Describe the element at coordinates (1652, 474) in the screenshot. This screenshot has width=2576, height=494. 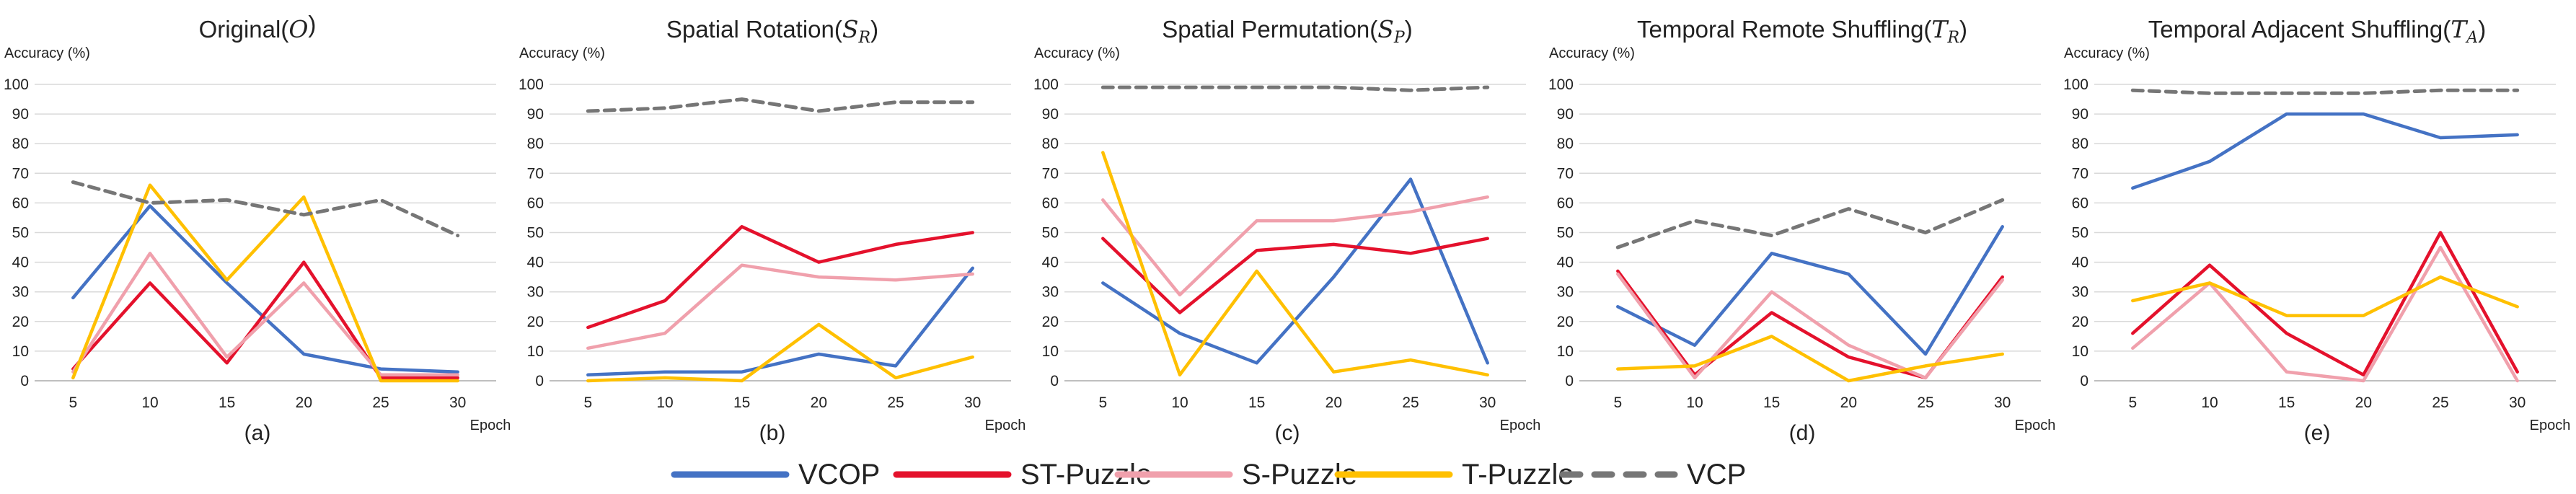
I see `legend-item: VCP` at that location.